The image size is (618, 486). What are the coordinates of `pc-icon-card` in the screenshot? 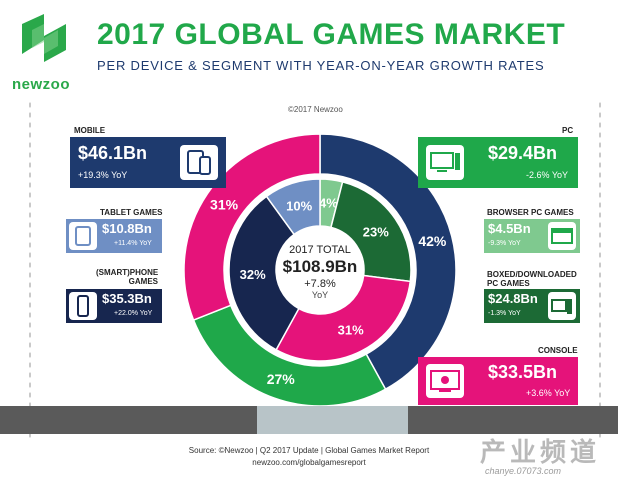 It's located at (445, 162).